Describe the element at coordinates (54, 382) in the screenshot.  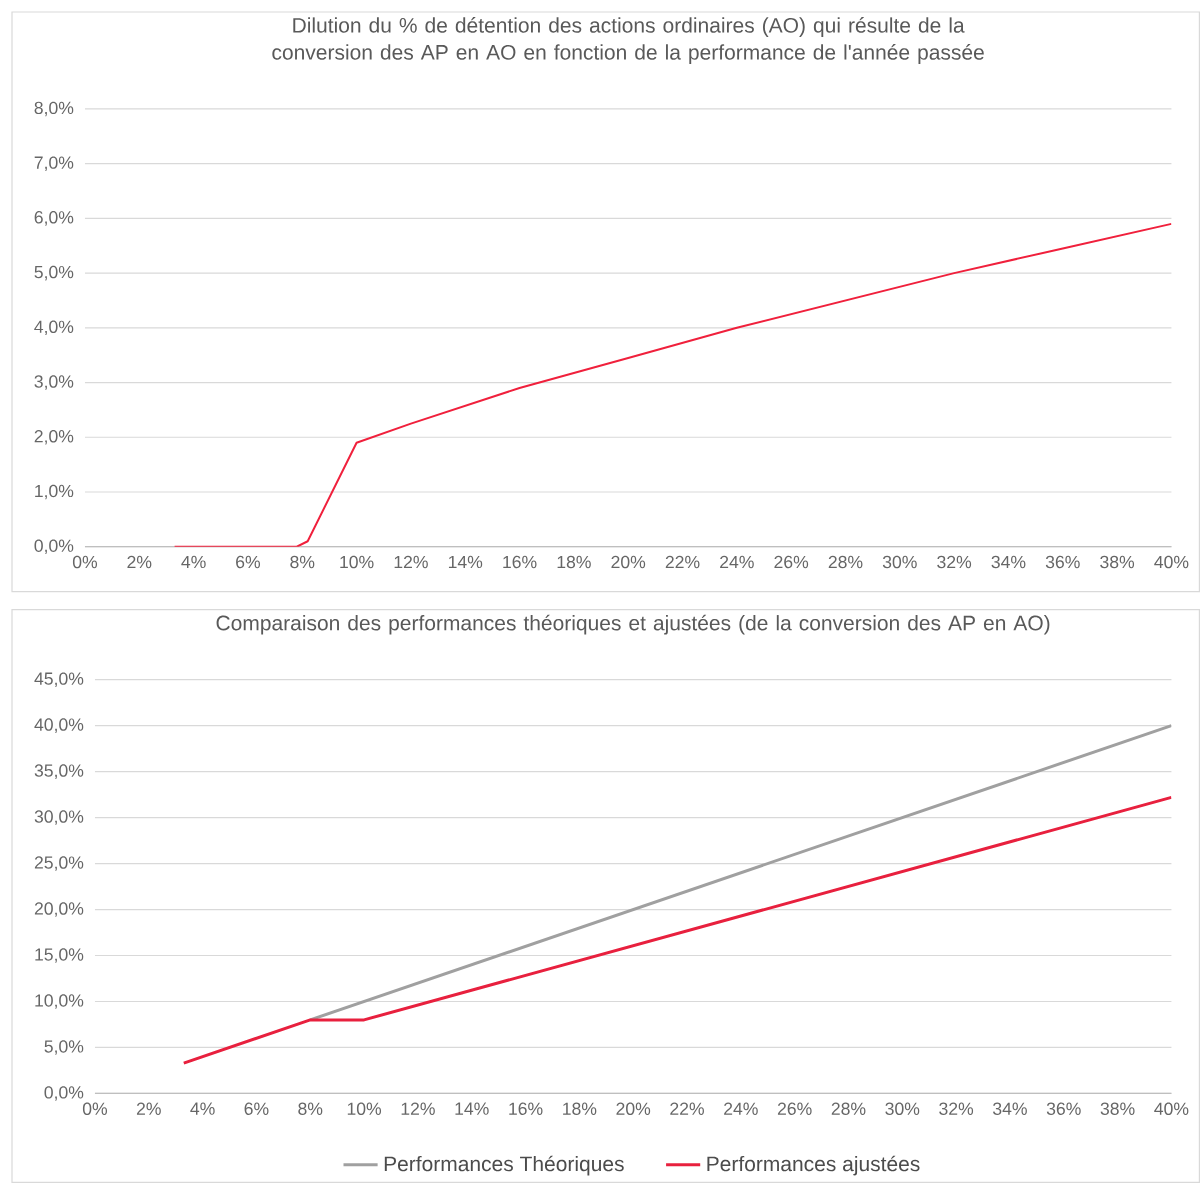
I see `y-tick-label: 3,0%` at that location.